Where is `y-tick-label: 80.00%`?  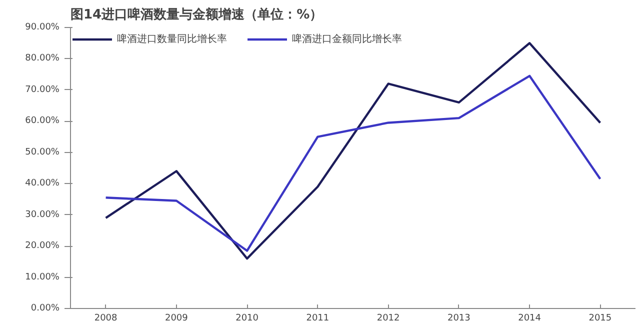 y-tick-label: 80.00% is located at coordinates (42, 59).